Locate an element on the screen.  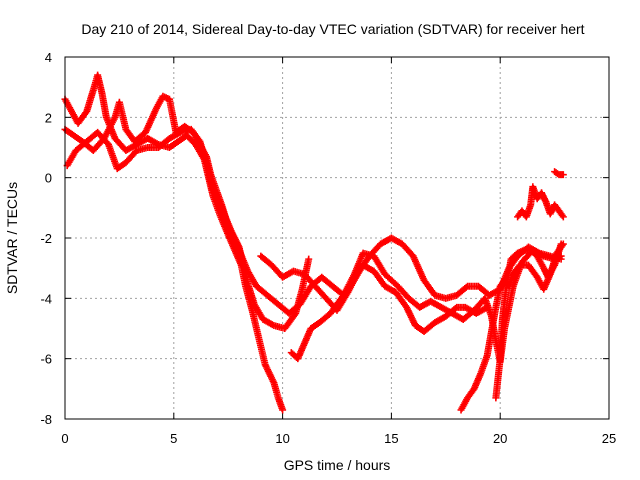
x-tick-label: 0 is located at coordinates (64, 438).